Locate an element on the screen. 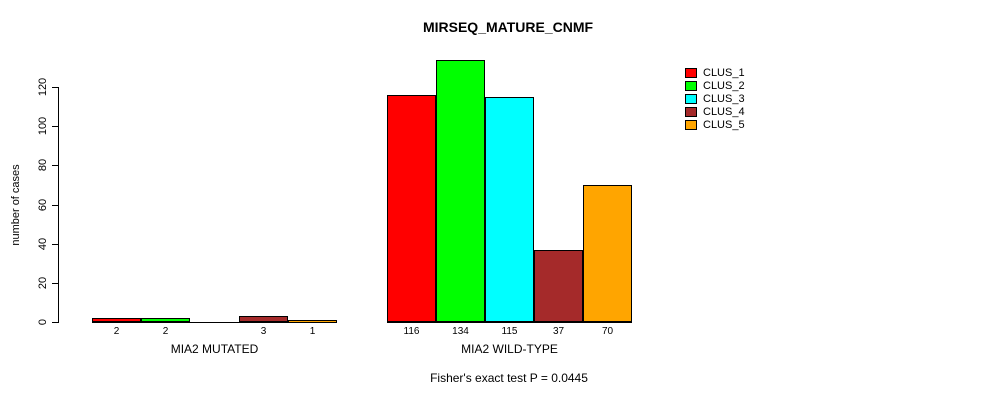  bar-clus_3-wild-type is located at coordinates (509, 209).